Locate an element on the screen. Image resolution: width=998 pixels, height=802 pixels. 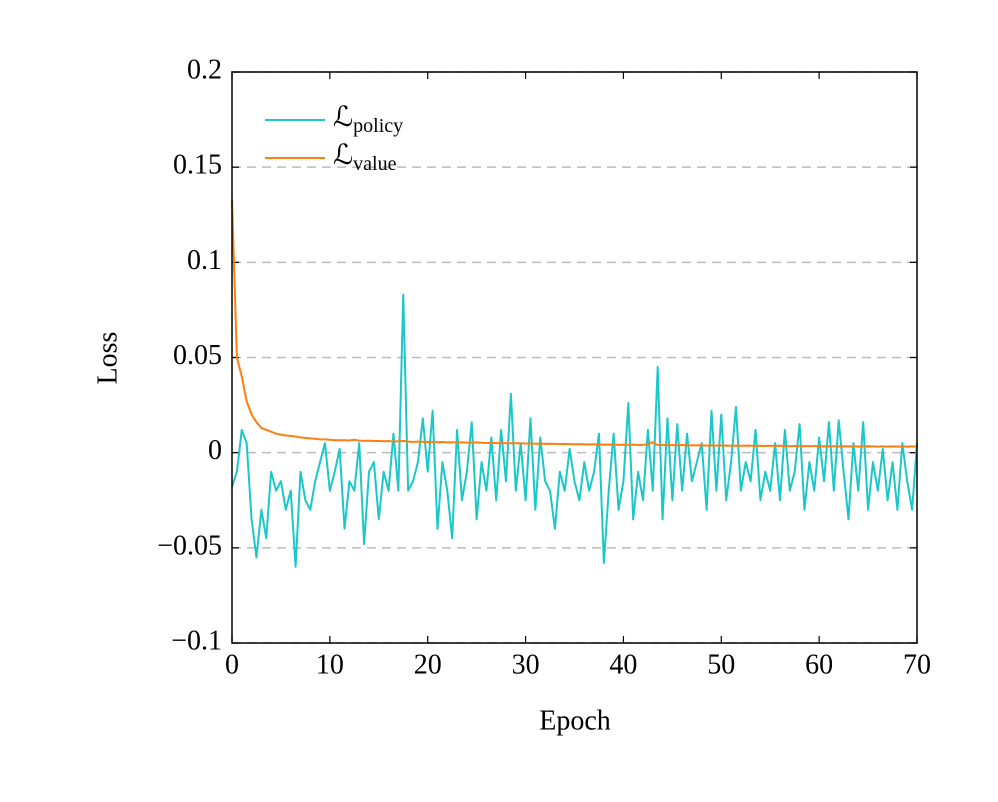
legend-label: ℒvalue is located at coordinates (365, 157).